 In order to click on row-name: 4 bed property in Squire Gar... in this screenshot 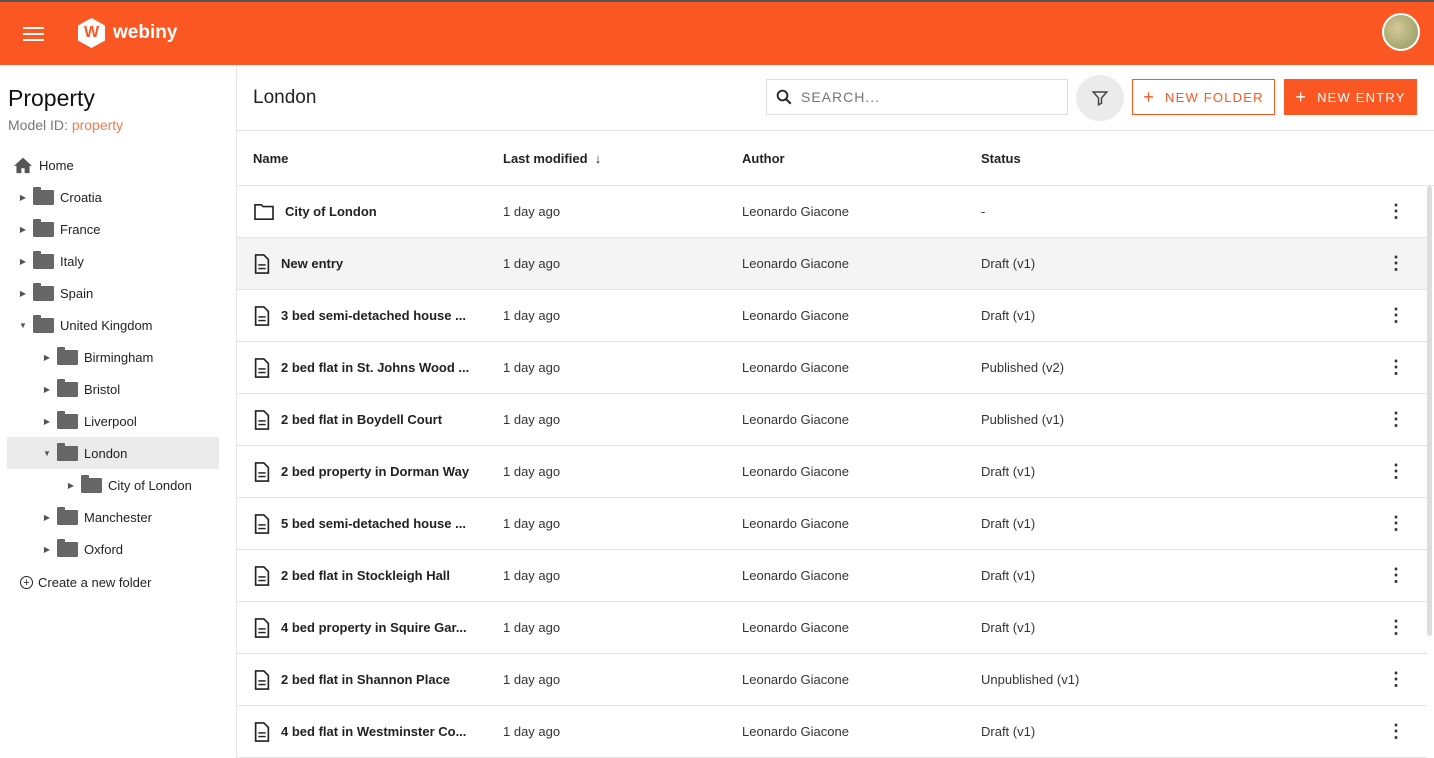, I will do `click(360, 627)`.